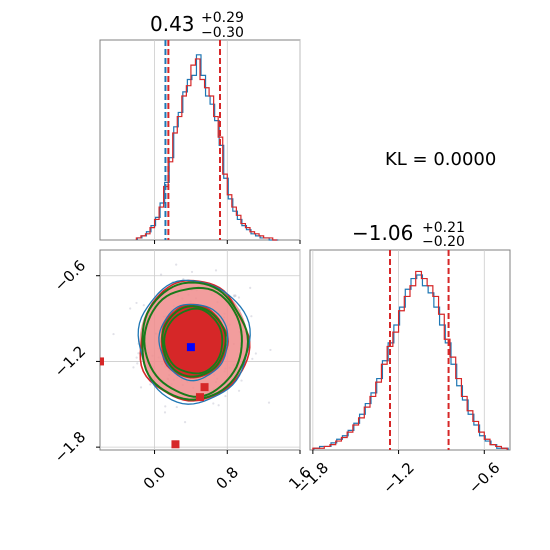 Image resolution: width=550 pixels, height=550 pixels. I want to click on joint-y-tick-label-2: −0.6, so click(70, 275).